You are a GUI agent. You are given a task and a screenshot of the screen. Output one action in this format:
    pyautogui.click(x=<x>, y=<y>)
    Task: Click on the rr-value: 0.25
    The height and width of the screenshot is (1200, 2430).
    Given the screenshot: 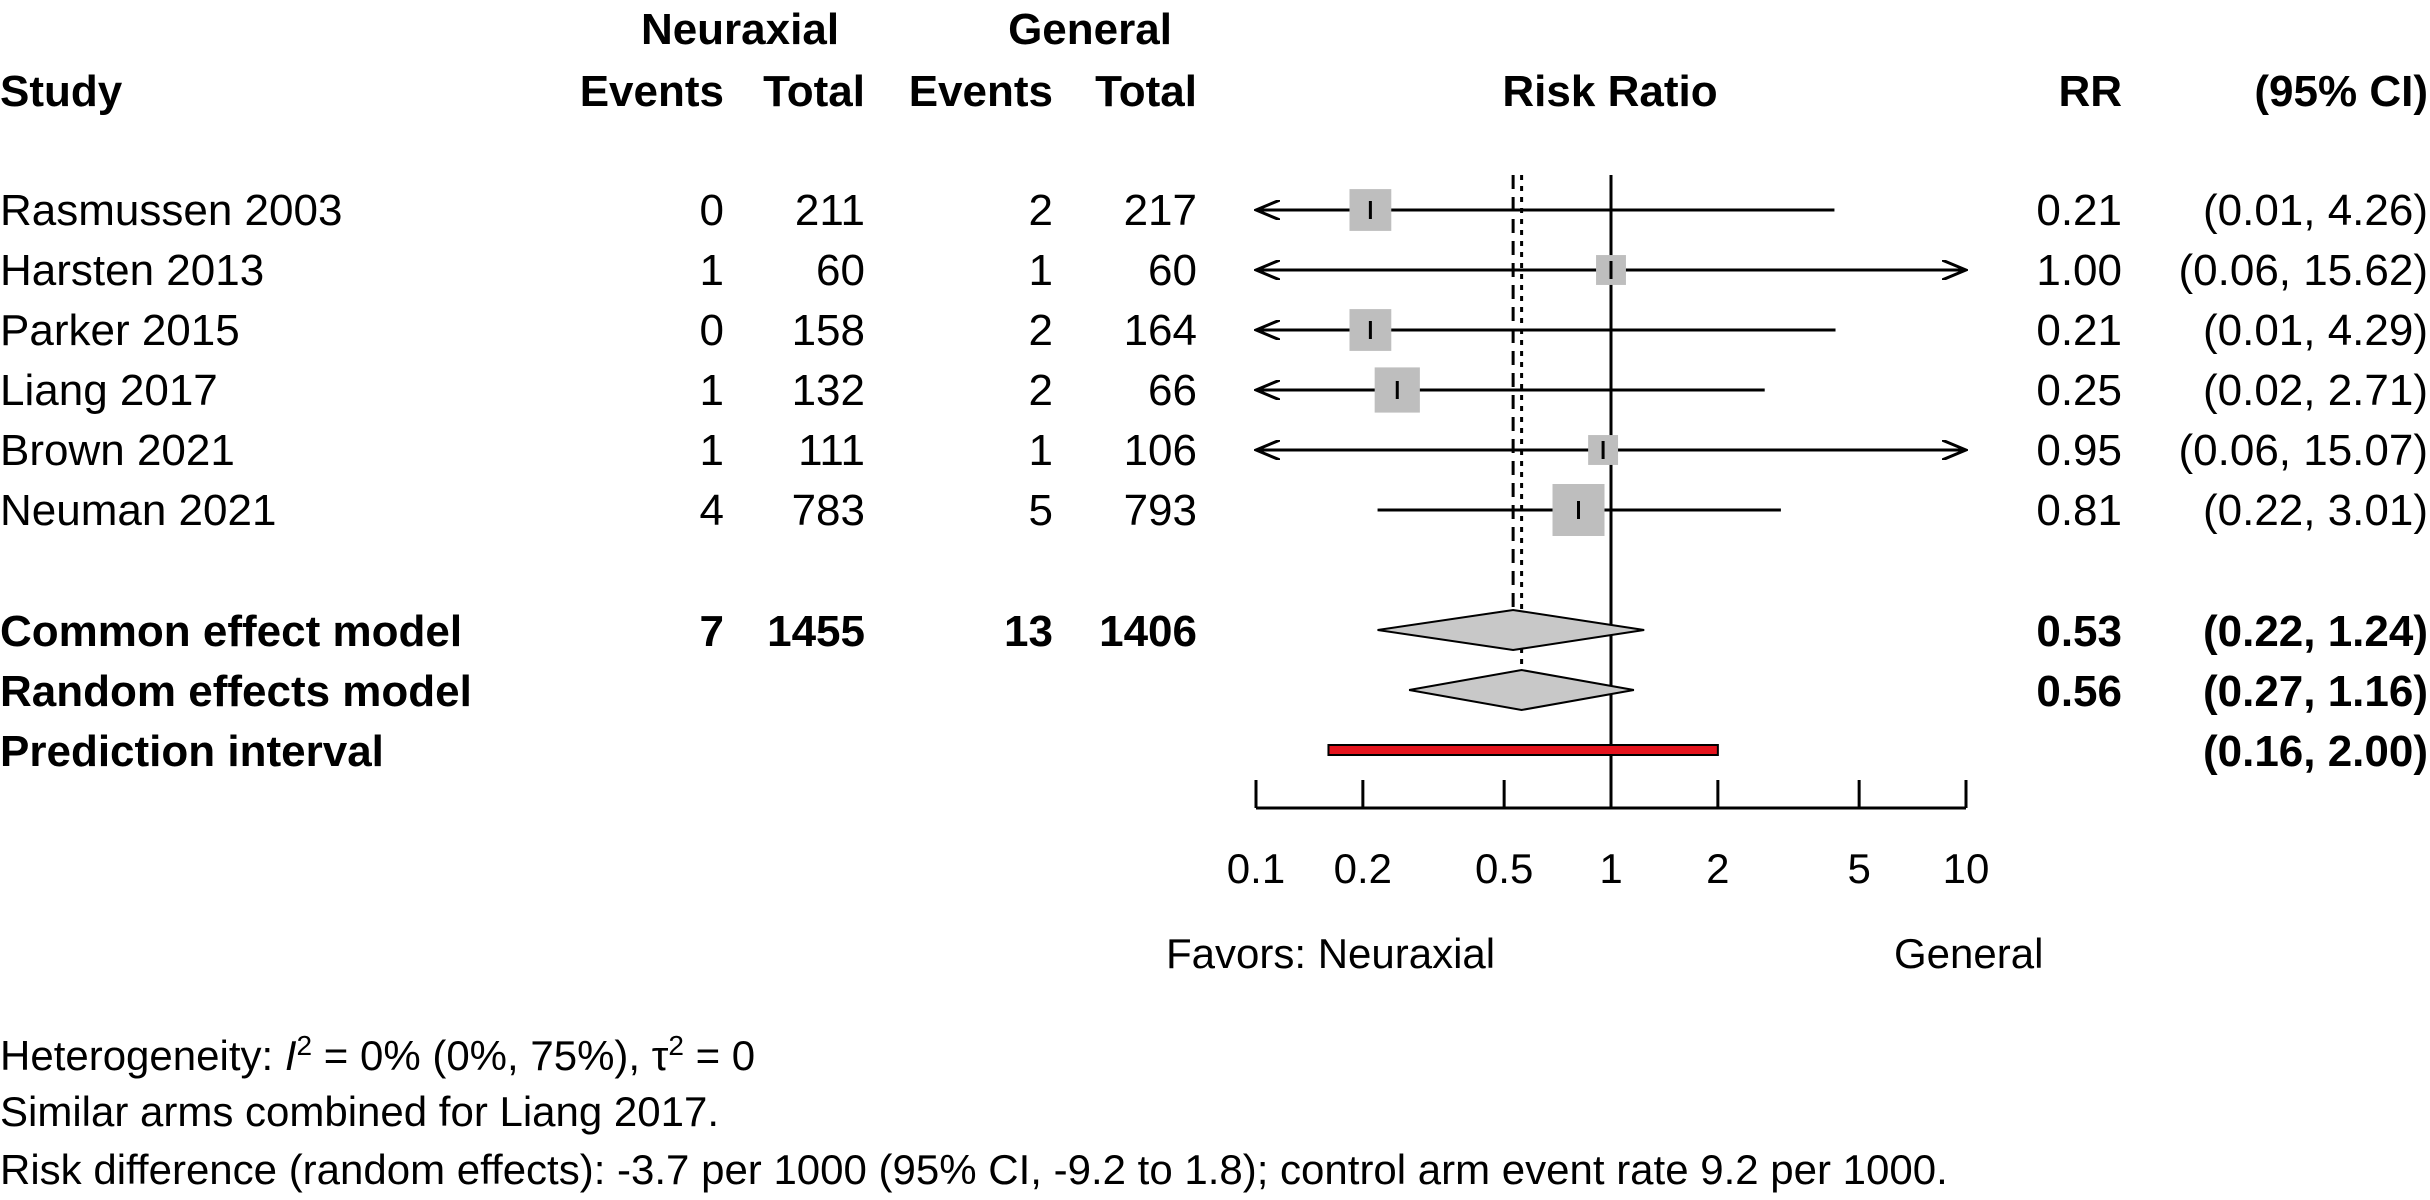 What is the action you would take?
    pyautogui.click(x=2079, y=390)
    